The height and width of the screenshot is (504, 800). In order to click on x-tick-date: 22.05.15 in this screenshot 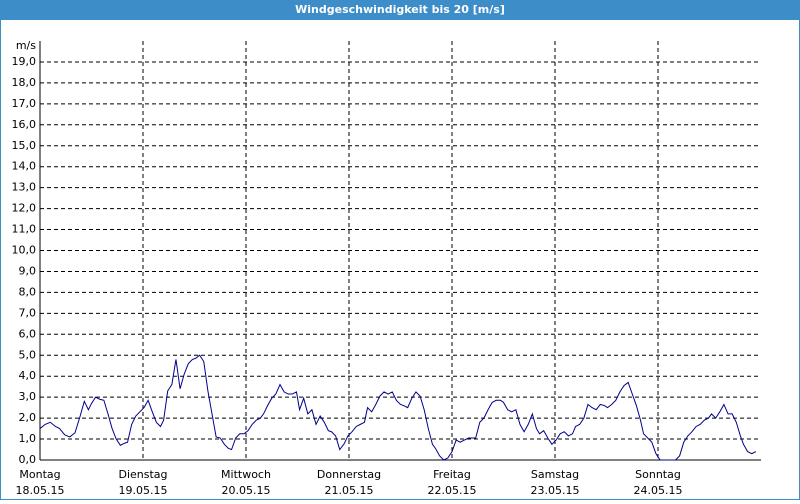, I will do `click(452, 490)`.